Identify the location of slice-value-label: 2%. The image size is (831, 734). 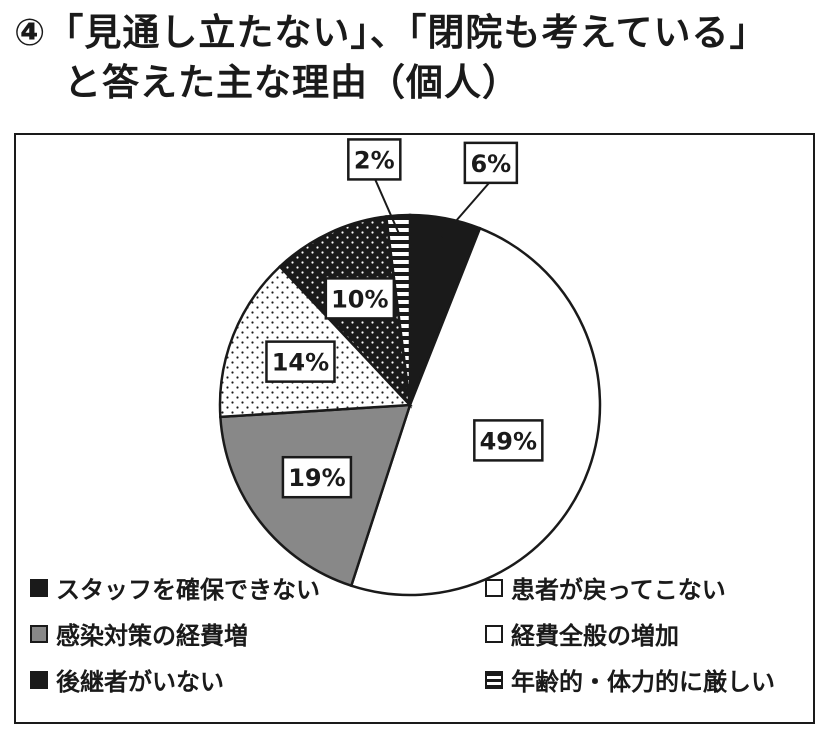
(374, 160).